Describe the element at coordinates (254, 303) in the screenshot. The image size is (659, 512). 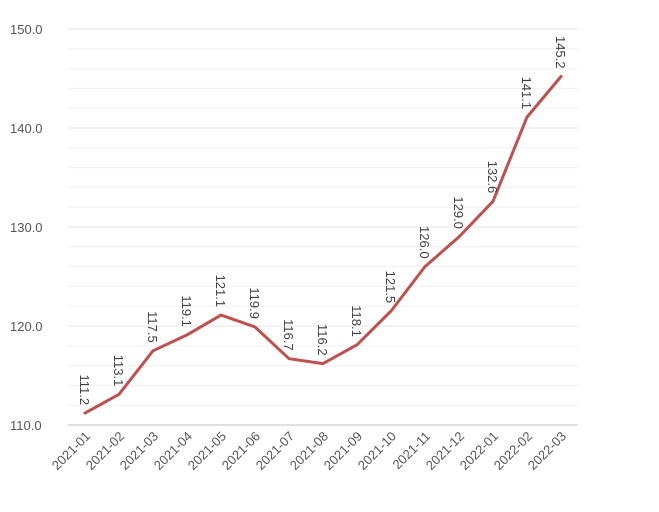
I see `data-label: 119.9` at that location.